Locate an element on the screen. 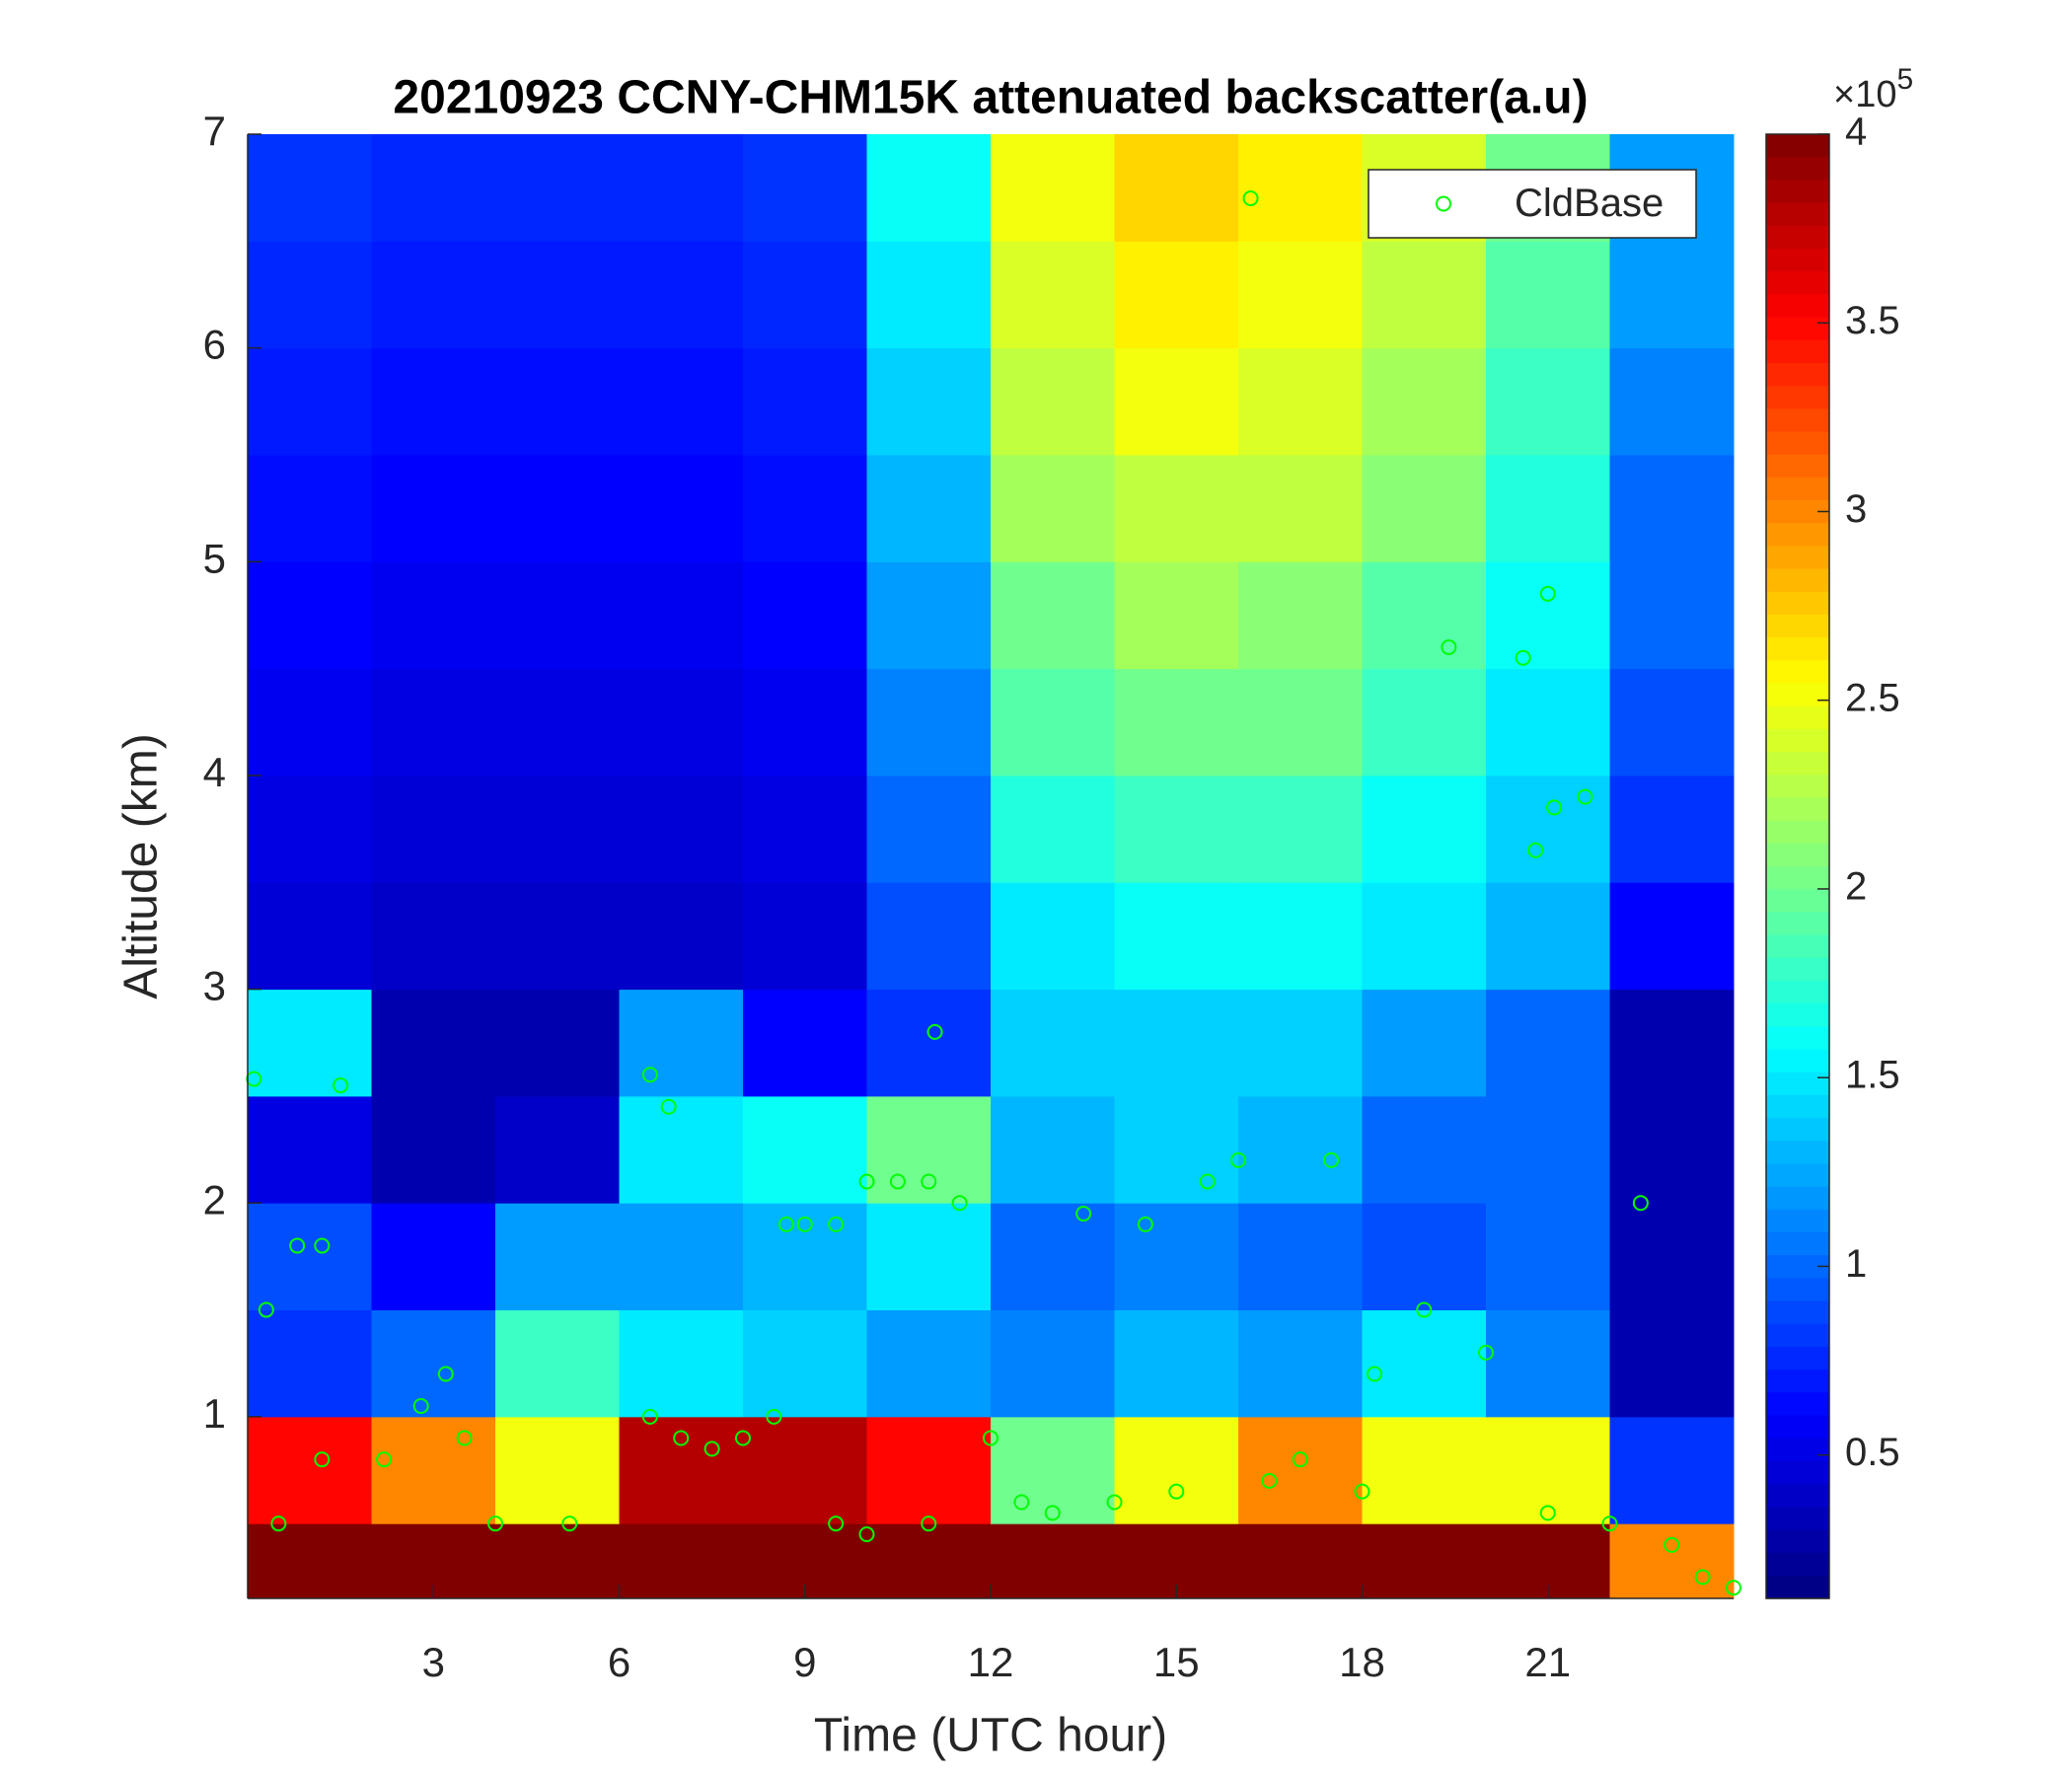 The image size is (2072, 1776). x-axis-label: Time (UTC hour) is located at coordinates (991, 1736).